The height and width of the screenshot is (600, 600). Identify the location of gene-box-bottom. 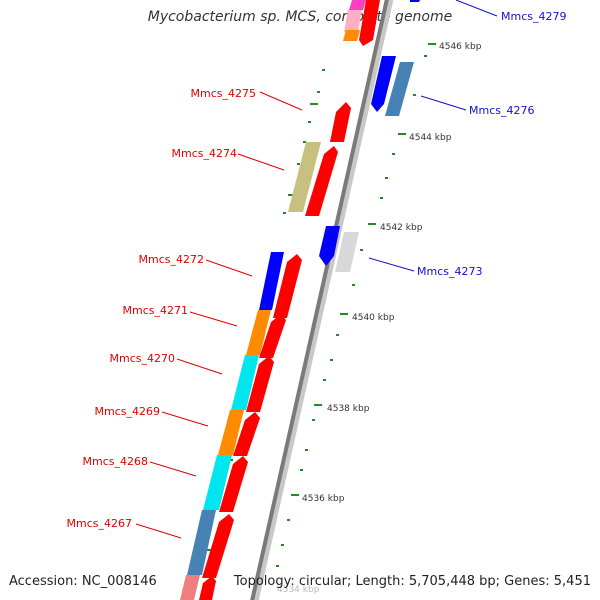
(190, 587).